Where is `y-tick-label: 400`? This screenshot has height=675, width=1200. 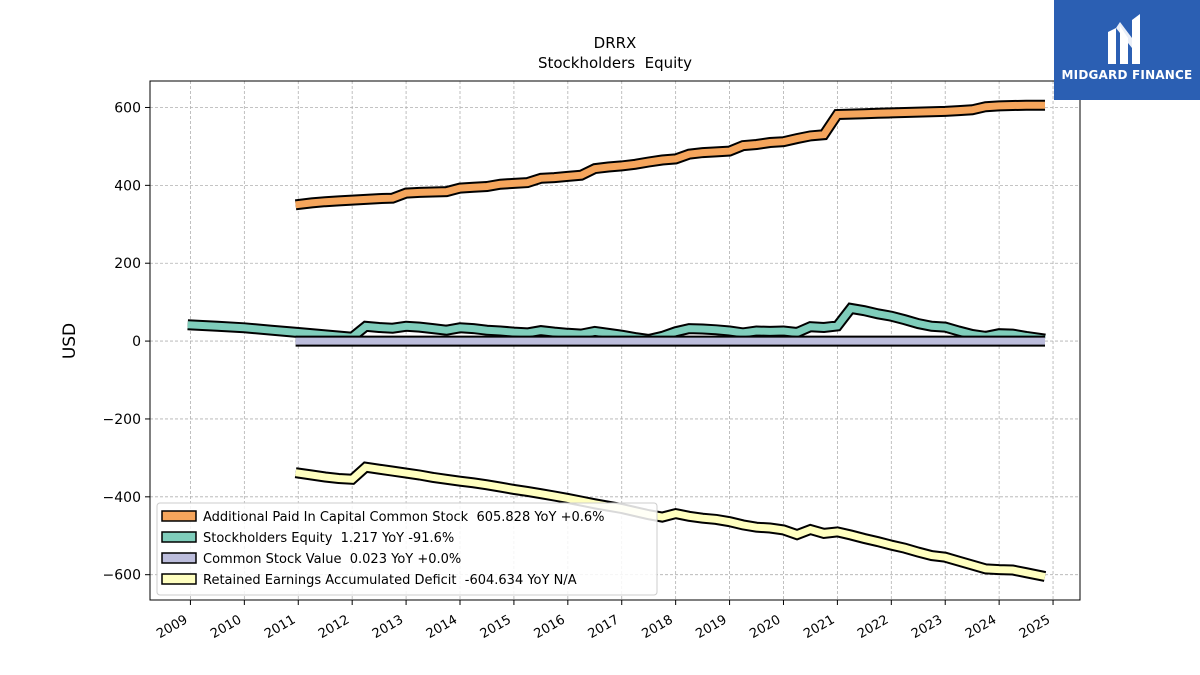
y-tick-label: 400 is located at coordinates (127, 186).